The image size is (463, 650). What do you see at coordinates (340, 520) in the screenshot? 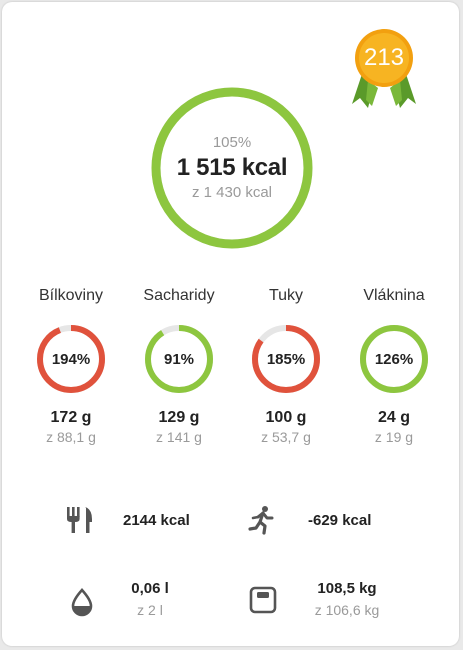
I see `activity-kcal-value: -629 kcal` at bounding box center [340, 520].